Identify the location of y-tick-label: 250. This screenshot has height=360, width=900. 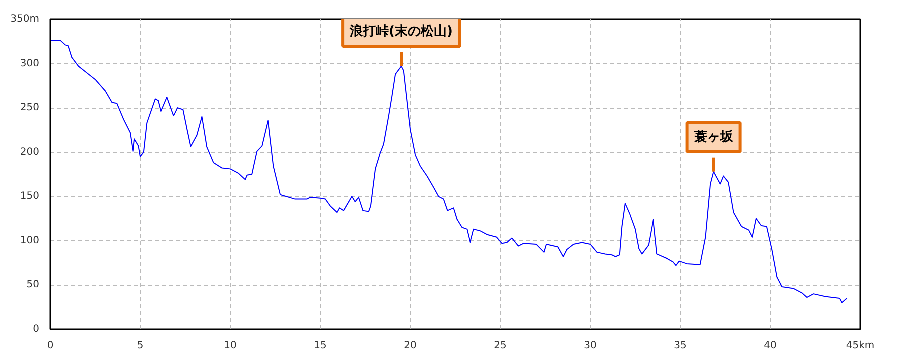
(30, 108).